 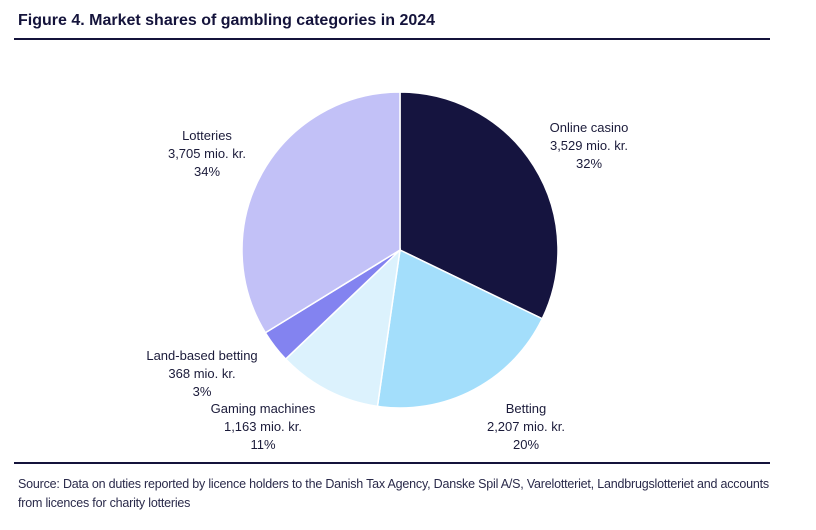 I want to click on slice-label-lotteries: Lotteries 3,705 mio. kr. 34%, so click(x=207, y=153).